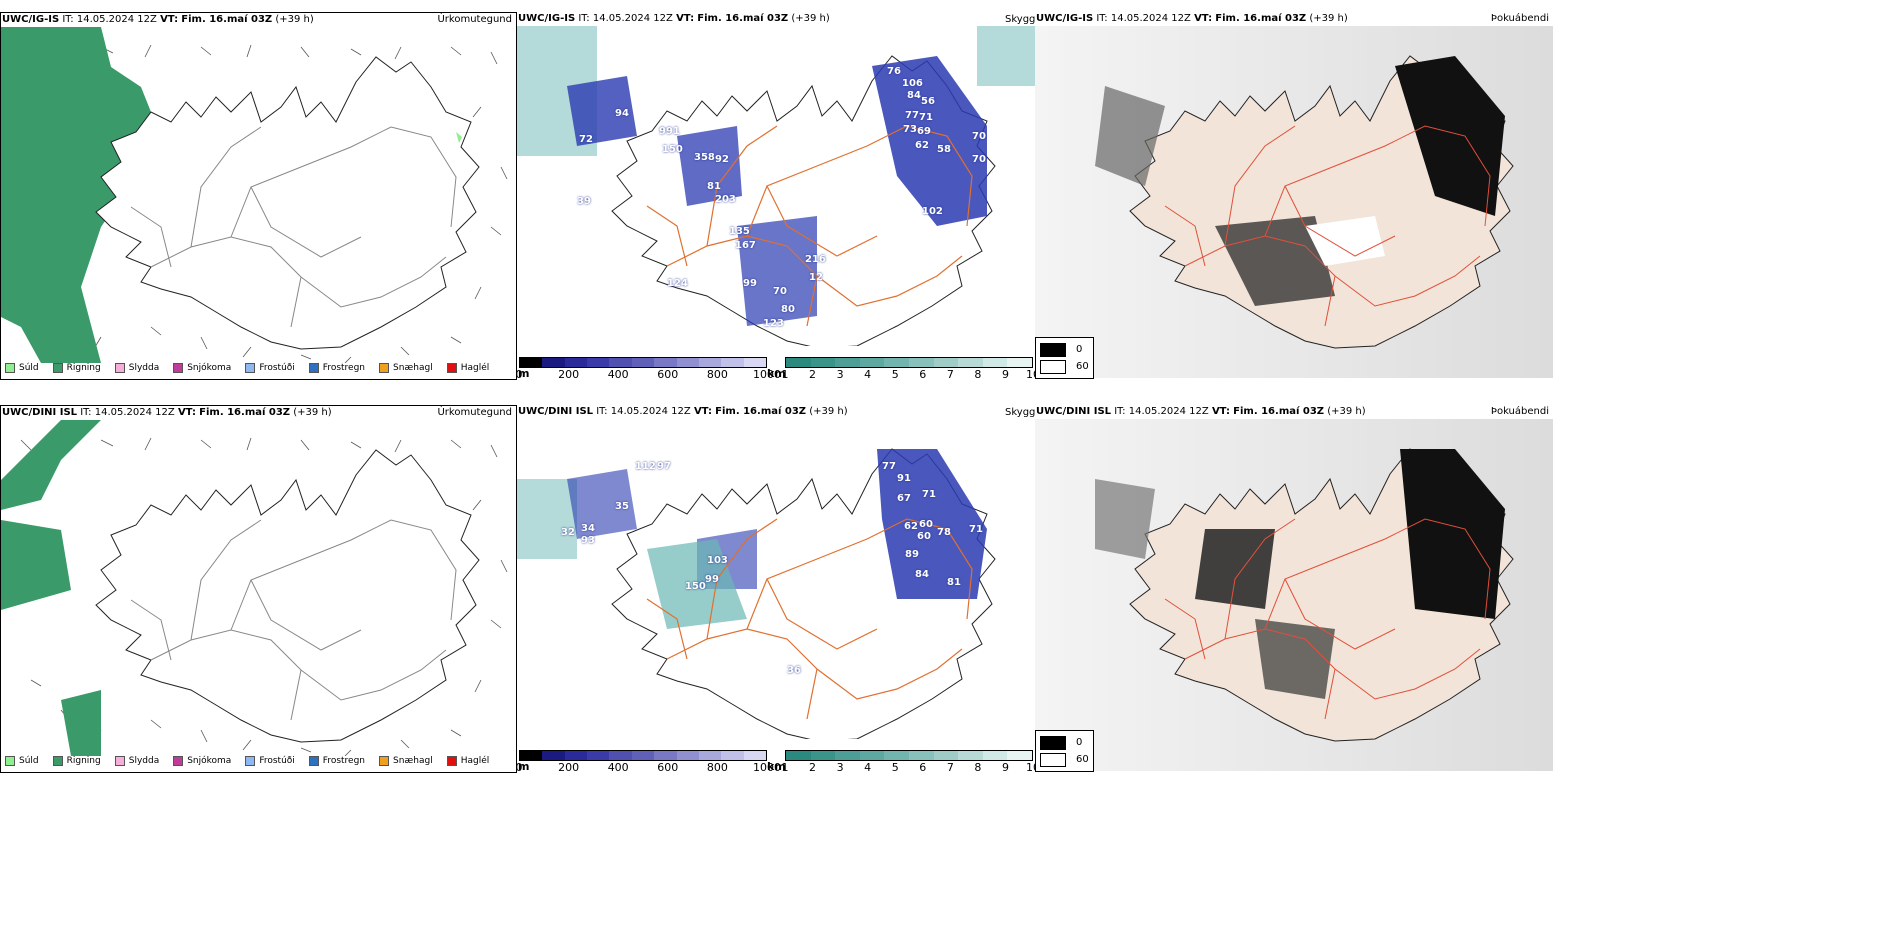 The image size is (1900, 950). I want to click on cloud-base-label: 72, so click(586, 139).